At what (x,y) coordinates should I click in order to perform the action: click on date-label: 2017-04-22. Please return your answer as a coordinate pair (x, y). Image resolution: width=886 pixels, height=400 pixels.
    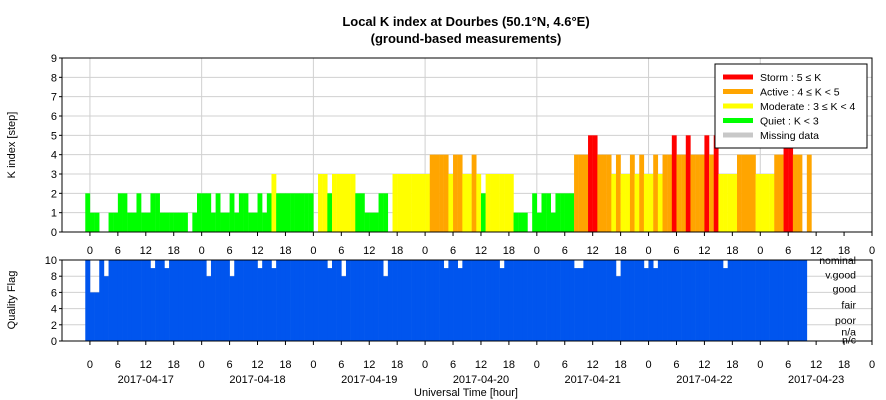
    Looking at the image, I should click on (704, 380).